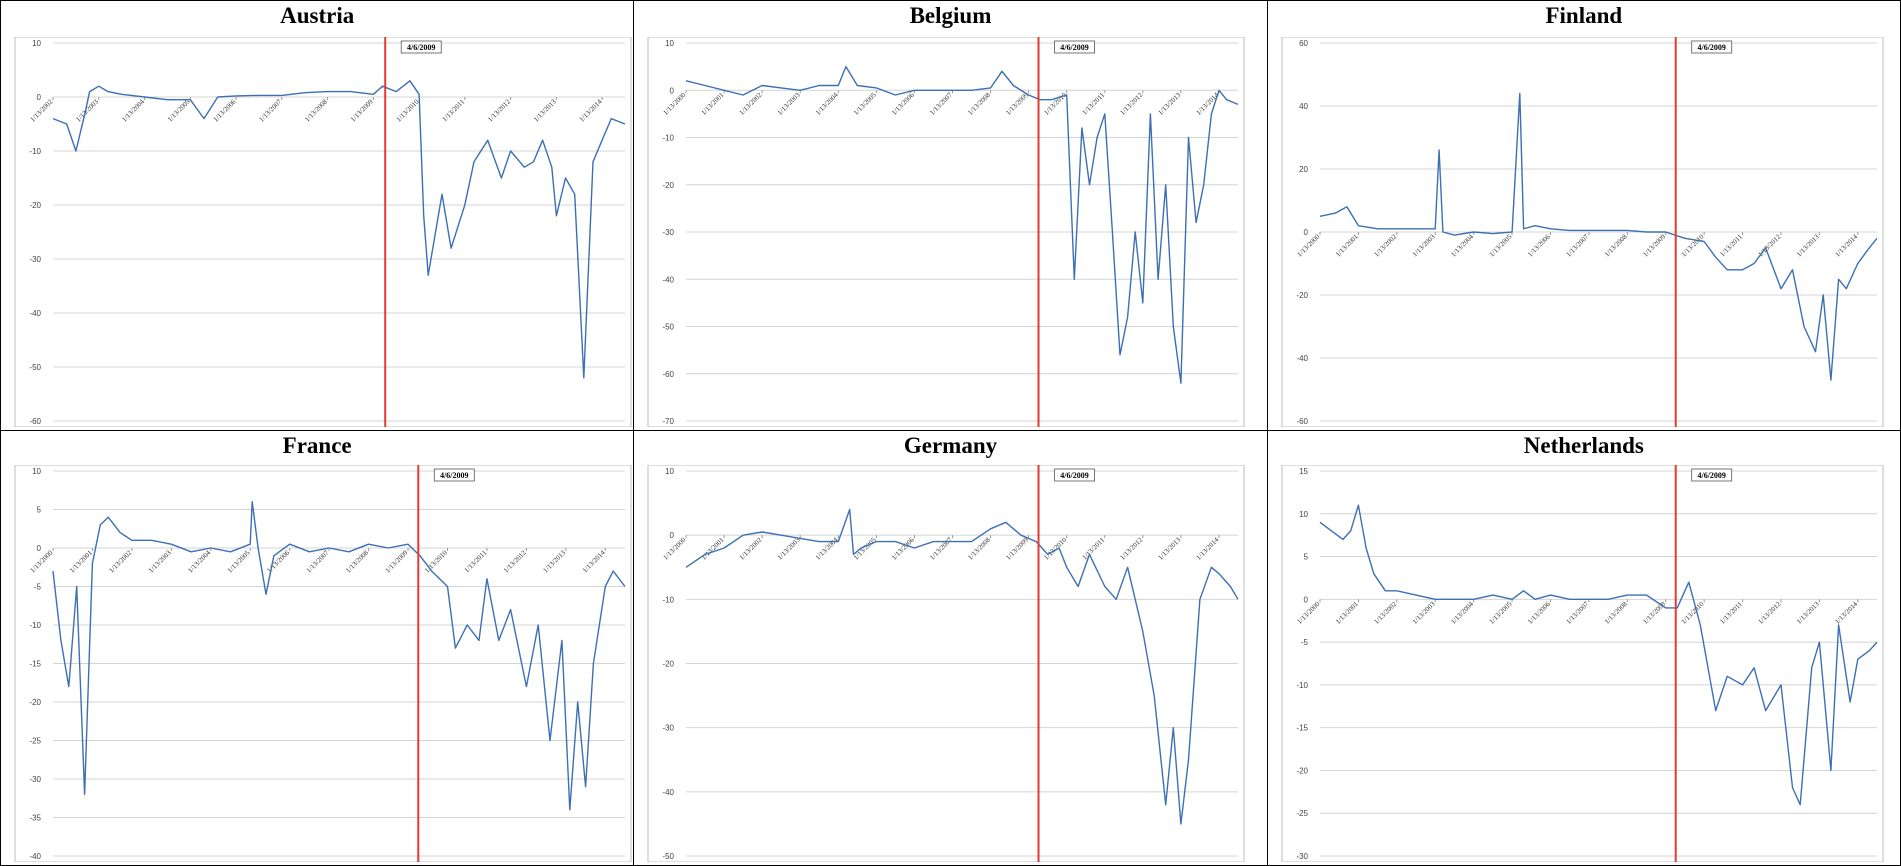 Image resolution: width=1901 pixels, height=866 pixels. Describe the element at coordinates (950, 15) in the screenshot. I see `panel-title-belgium: Belgium` at that location.